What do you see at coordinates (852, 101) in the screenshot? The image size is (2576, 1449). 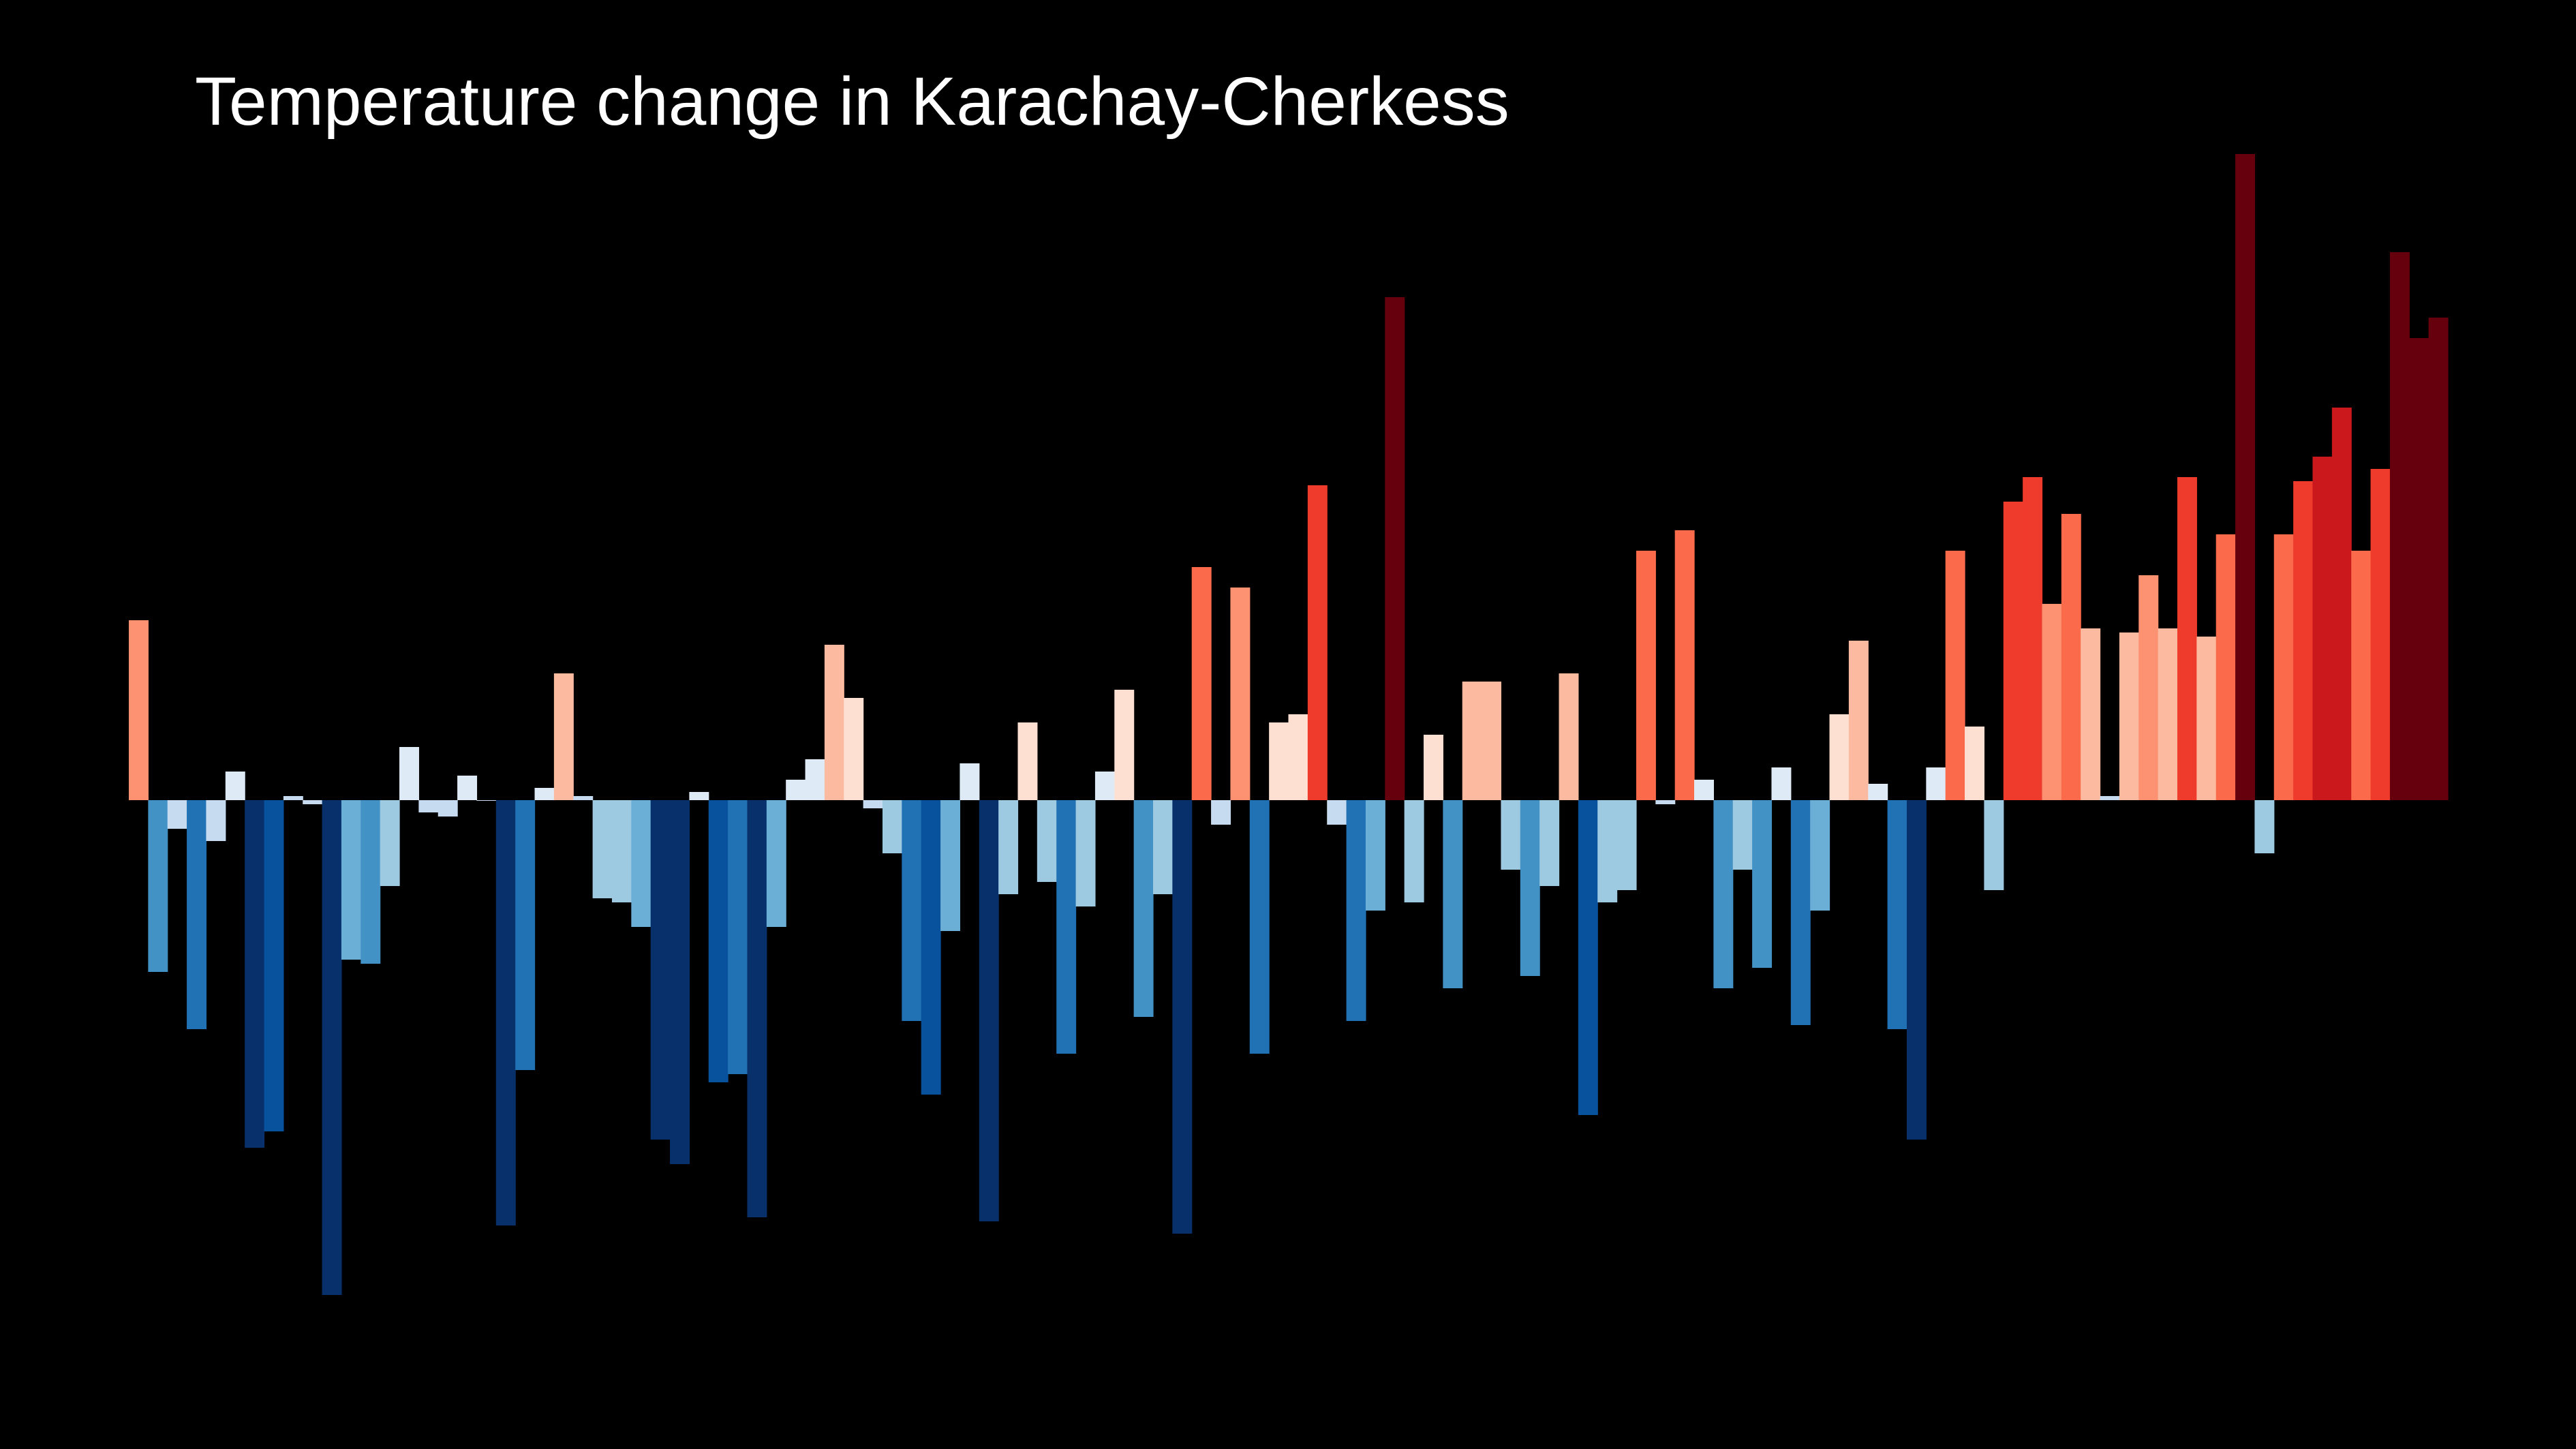 I see `chart-title: Temperature change in Karachay-Cherkess` at bounding box center [852, 101].